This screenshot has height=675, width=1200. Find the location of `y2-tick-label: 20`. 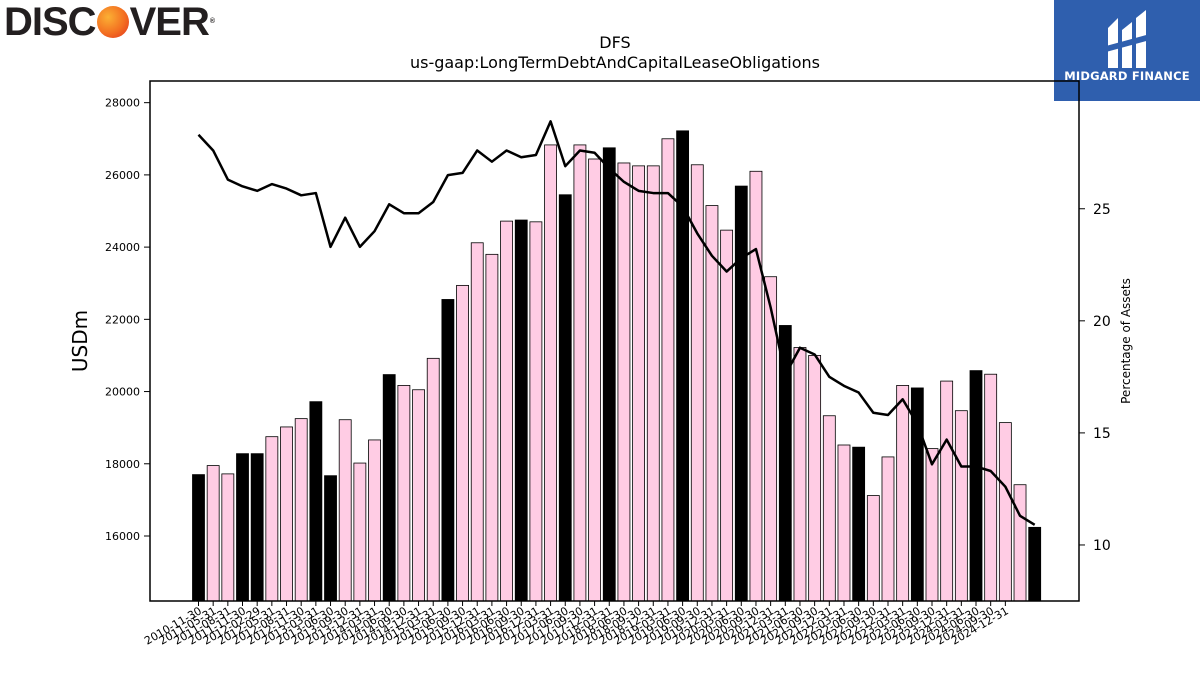

y2-tick-label: 20 is located at coordinates (1102, 322).